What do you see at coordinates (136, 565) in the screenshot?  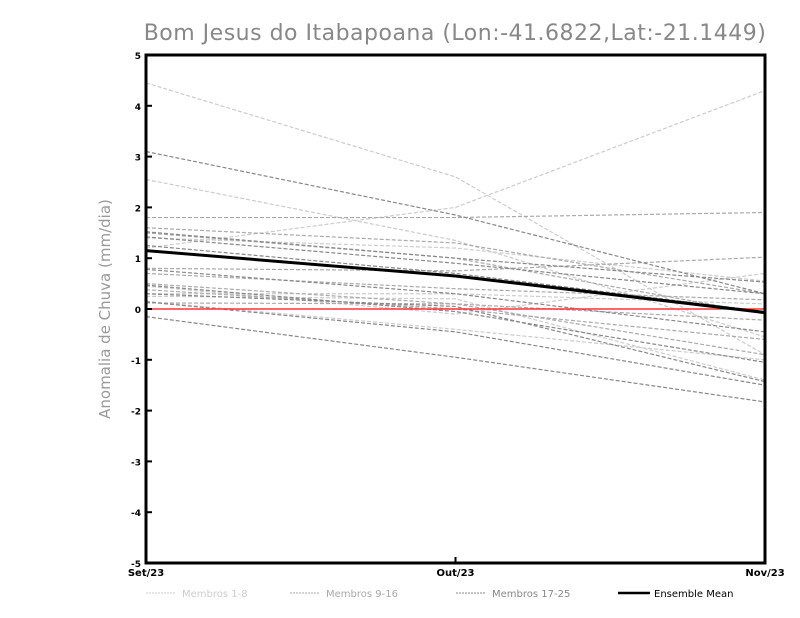 I see `y-tick-label: -5` at bounding box center [136, 565].